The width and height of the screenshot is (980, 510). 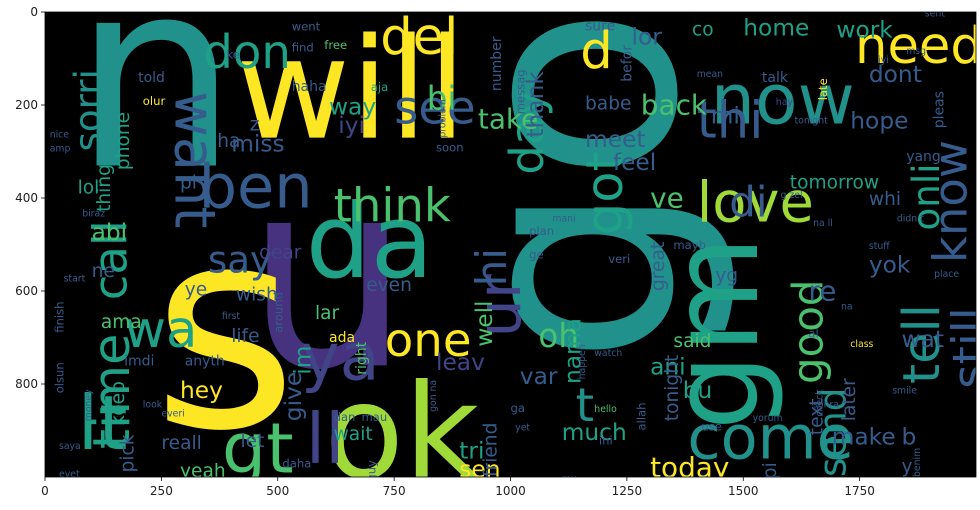 I want to click on cloud-word: back, so click(x=674, y=104).